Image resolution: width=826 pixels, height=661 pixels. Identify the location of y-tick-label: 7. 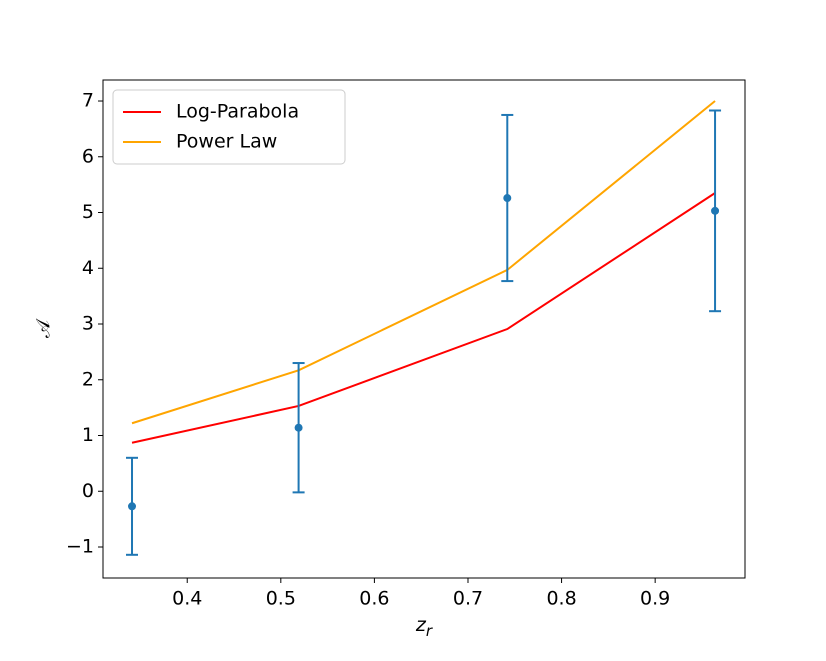
(88, 101).